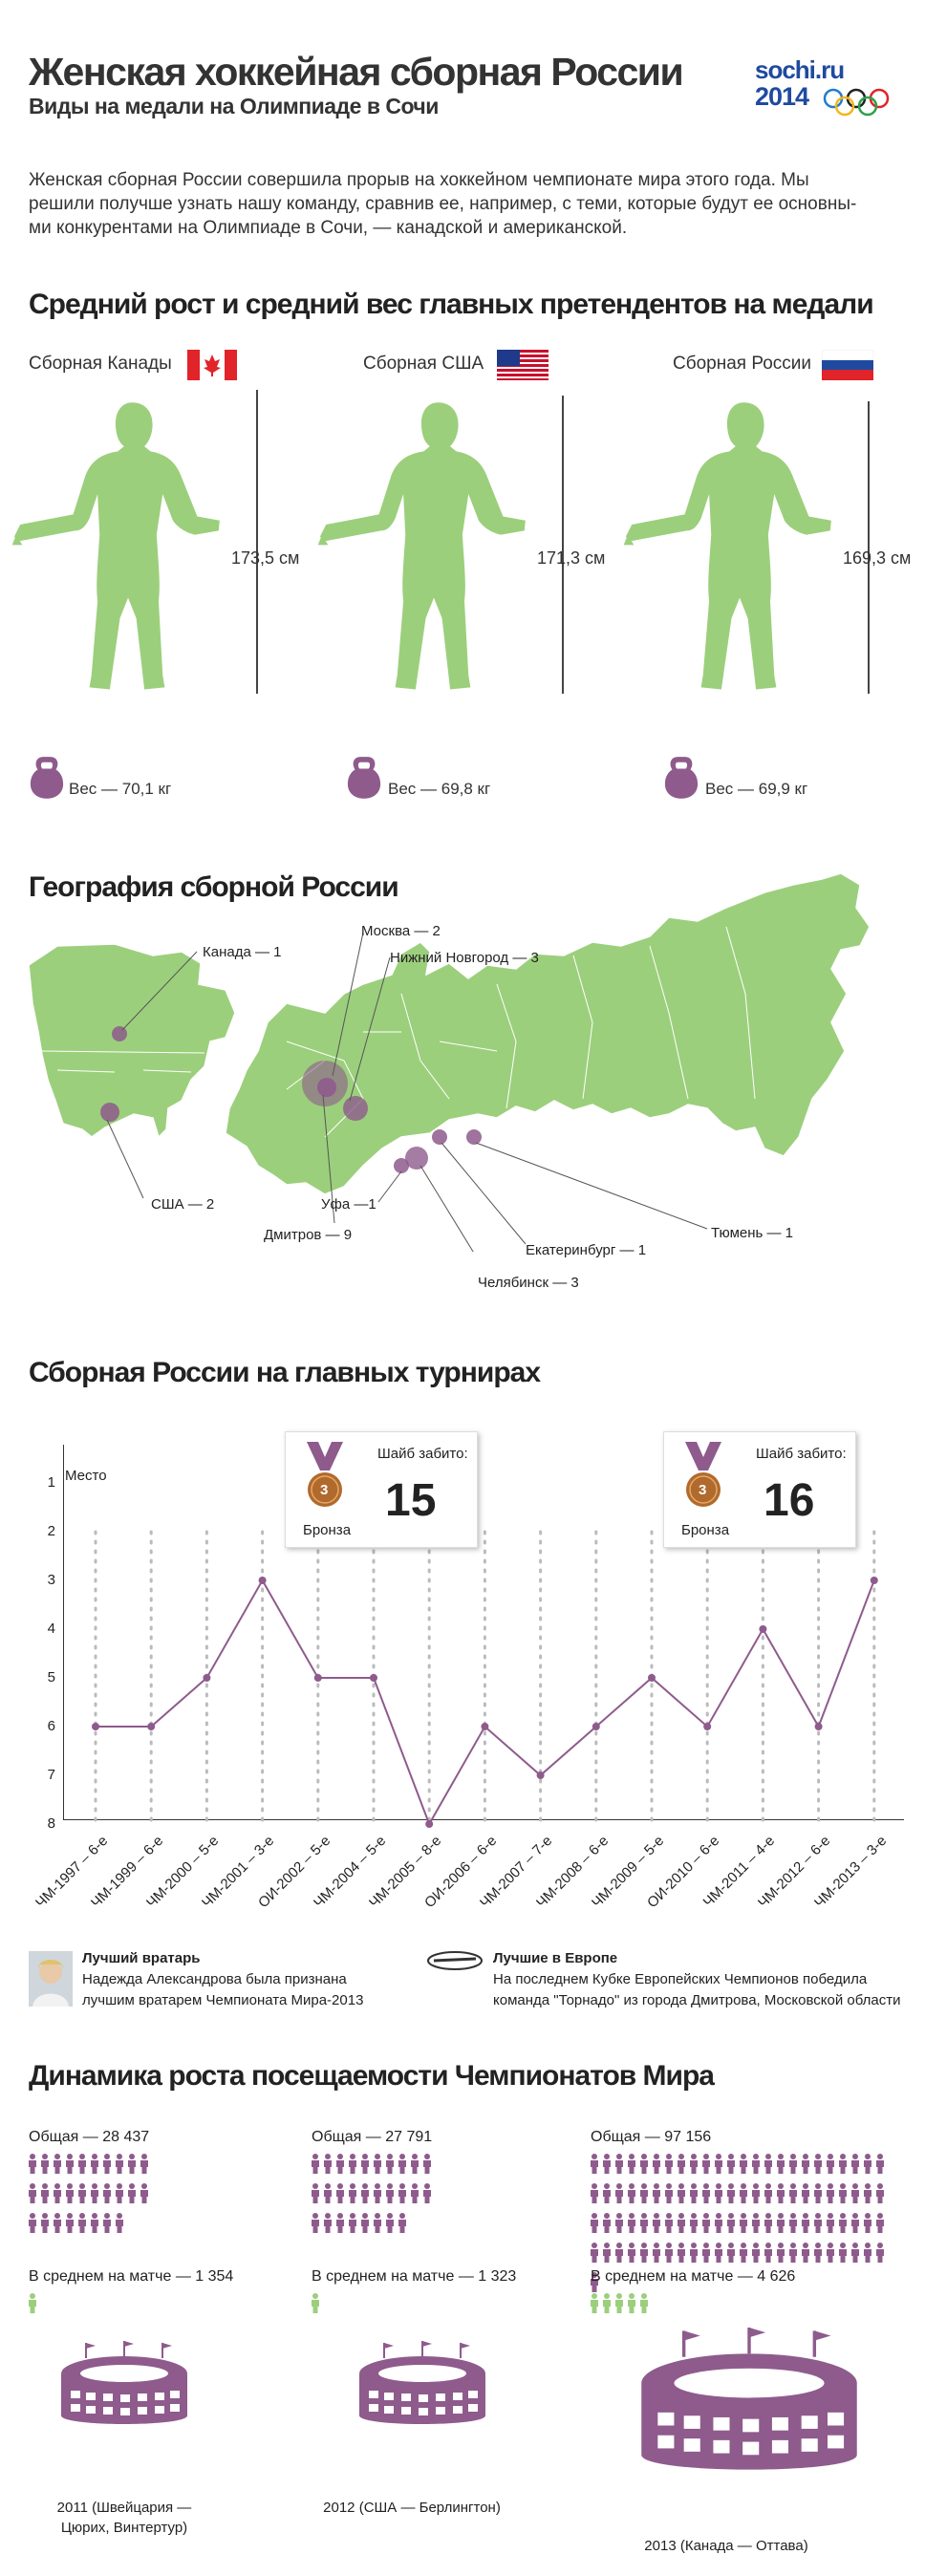 The width and height of the screenshot is (925, 2576). Describe the element at coordinates (847, 365) in the screenshot. I see `russia-flag-icon` at that location.